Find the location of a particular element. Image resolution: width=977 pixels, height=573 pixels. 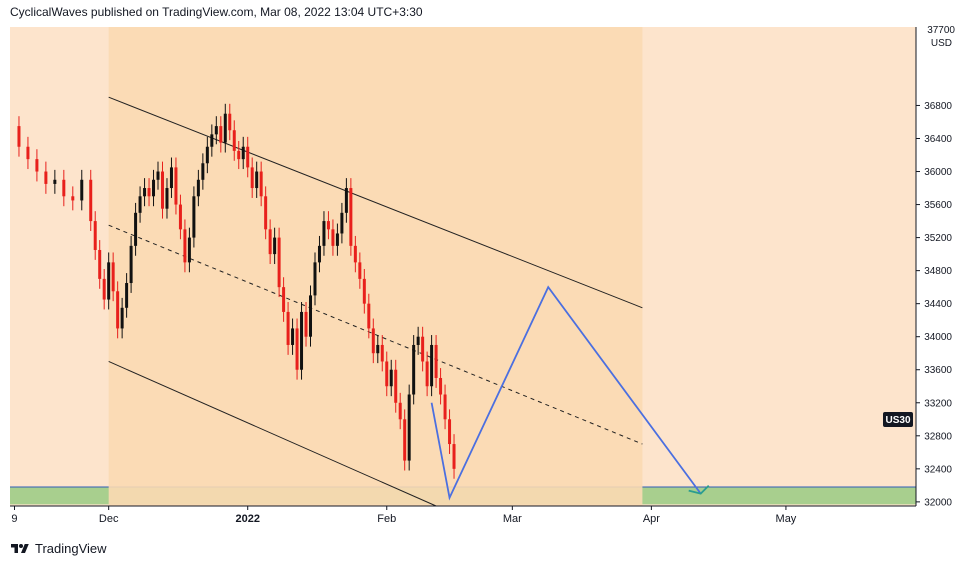

x-tick-label: Mar is located at coordinates (512, 519).